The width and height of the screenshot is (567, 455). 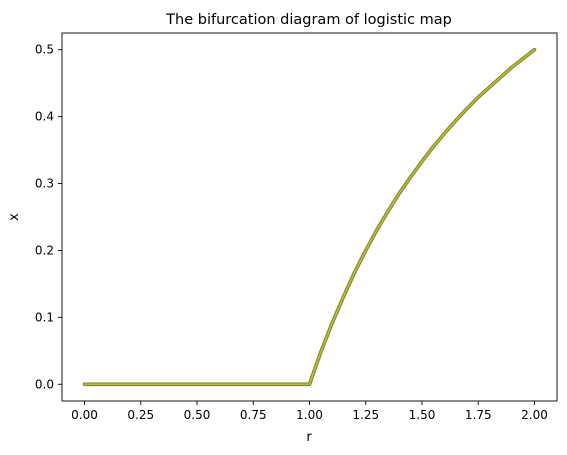 I want to click on x-tick-label: 0.75, so click(x=253, y=415).